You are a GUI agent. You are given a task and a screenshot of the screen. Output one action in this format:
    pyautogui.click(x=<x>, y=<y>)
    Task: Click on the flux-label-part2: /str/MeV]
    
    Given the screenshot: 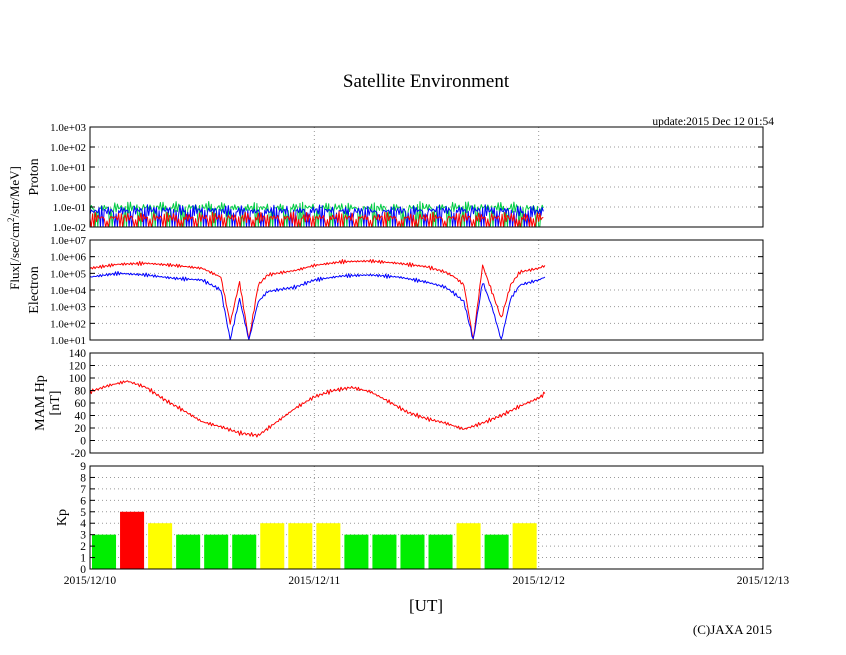 What is the action you would take?
    pyautogui.click(x=14, y=191)
    